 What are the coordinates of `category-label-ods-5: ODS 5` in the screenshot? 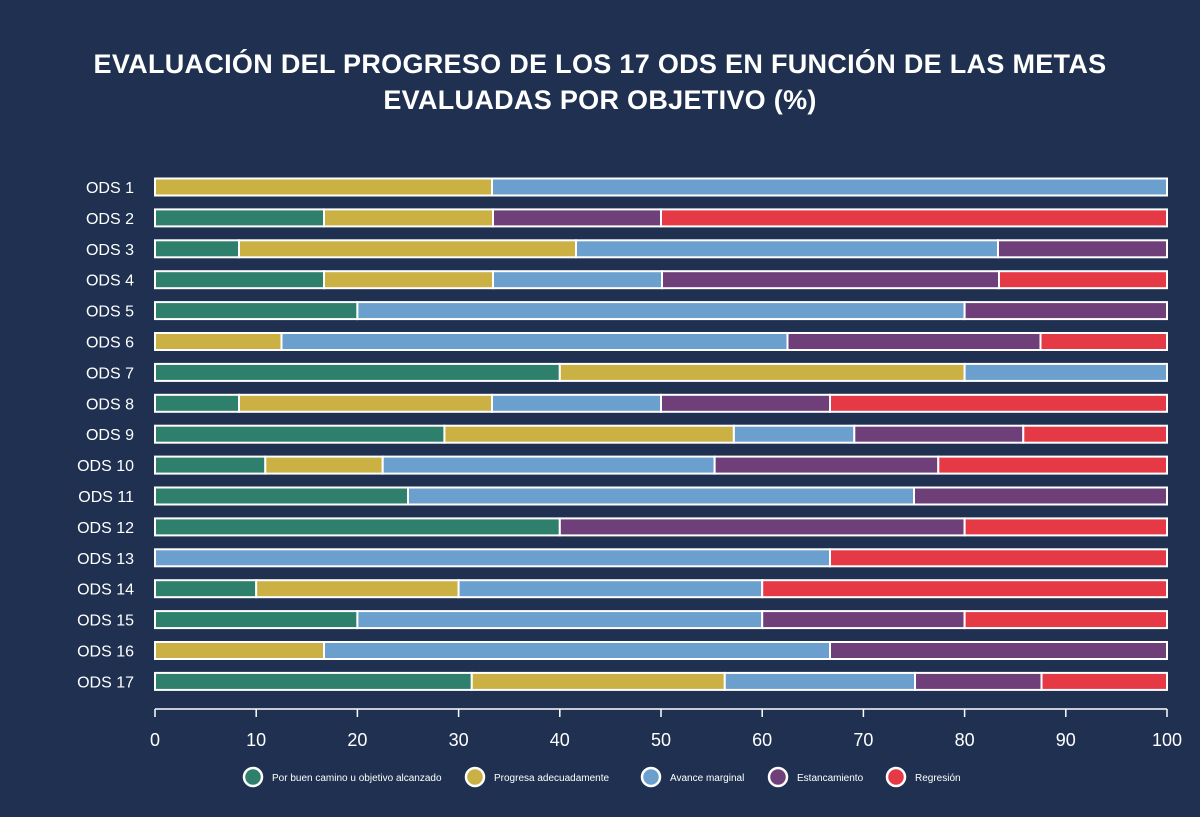 It's located at (110, 312).